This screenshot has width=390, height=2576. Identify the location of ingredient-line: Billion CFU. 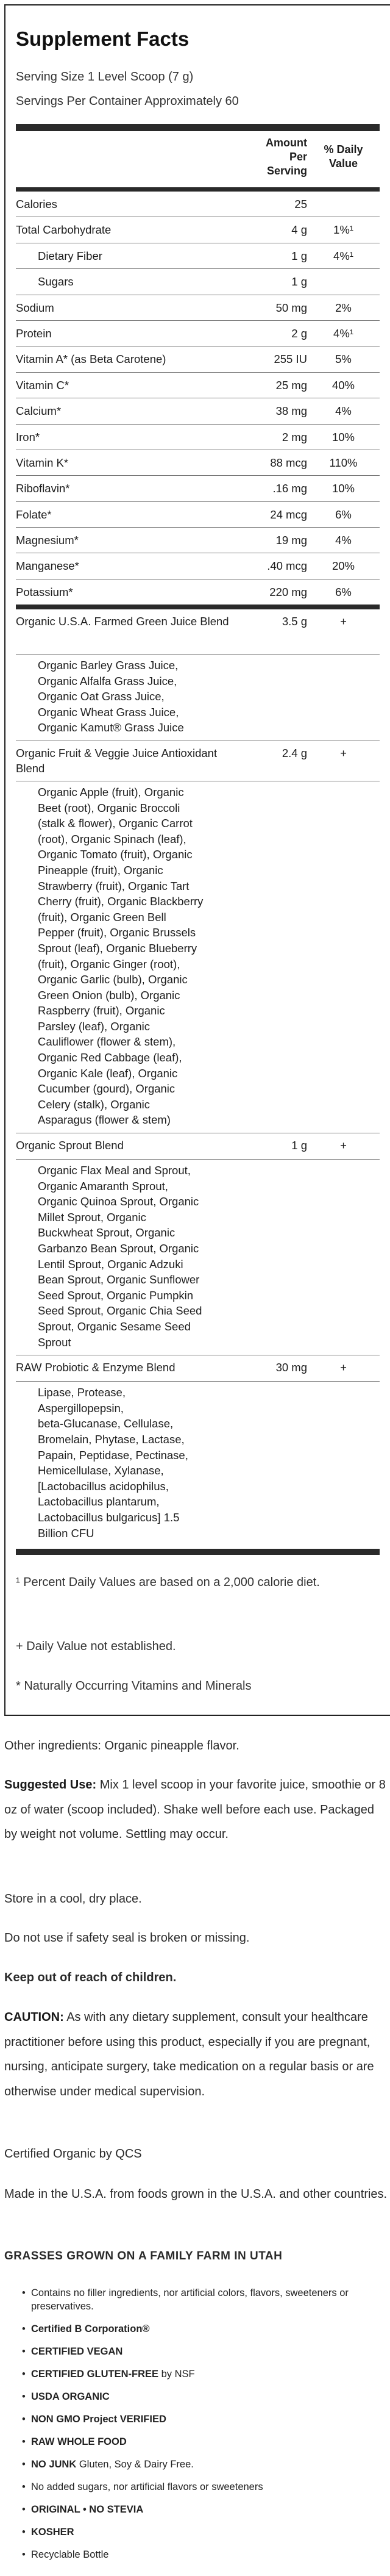
(66, 1533).